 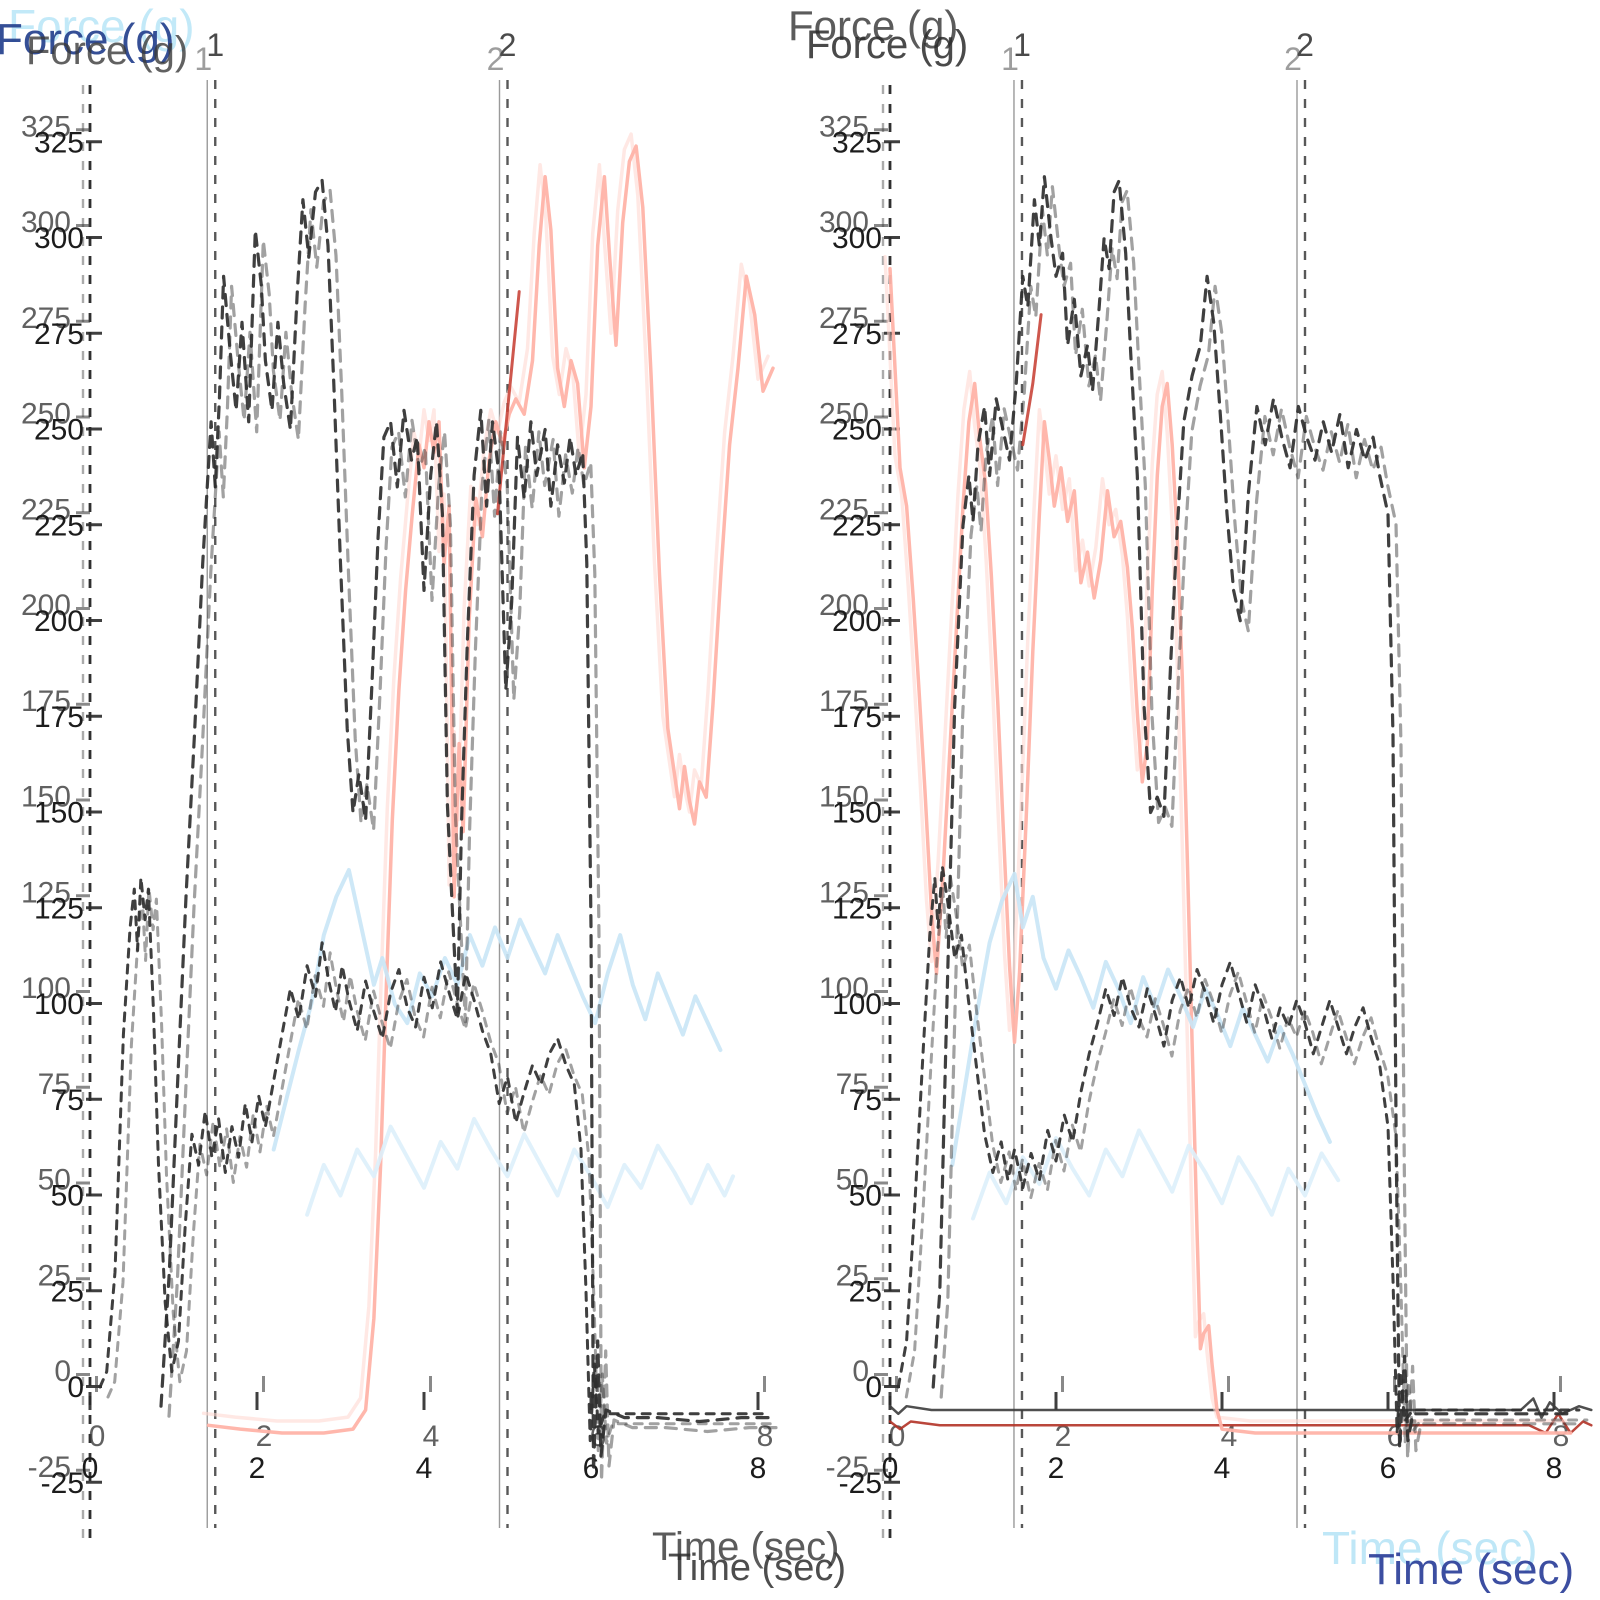 I want to click on right-y-tick-125-ghost: 125, so click(x=844, y=892).